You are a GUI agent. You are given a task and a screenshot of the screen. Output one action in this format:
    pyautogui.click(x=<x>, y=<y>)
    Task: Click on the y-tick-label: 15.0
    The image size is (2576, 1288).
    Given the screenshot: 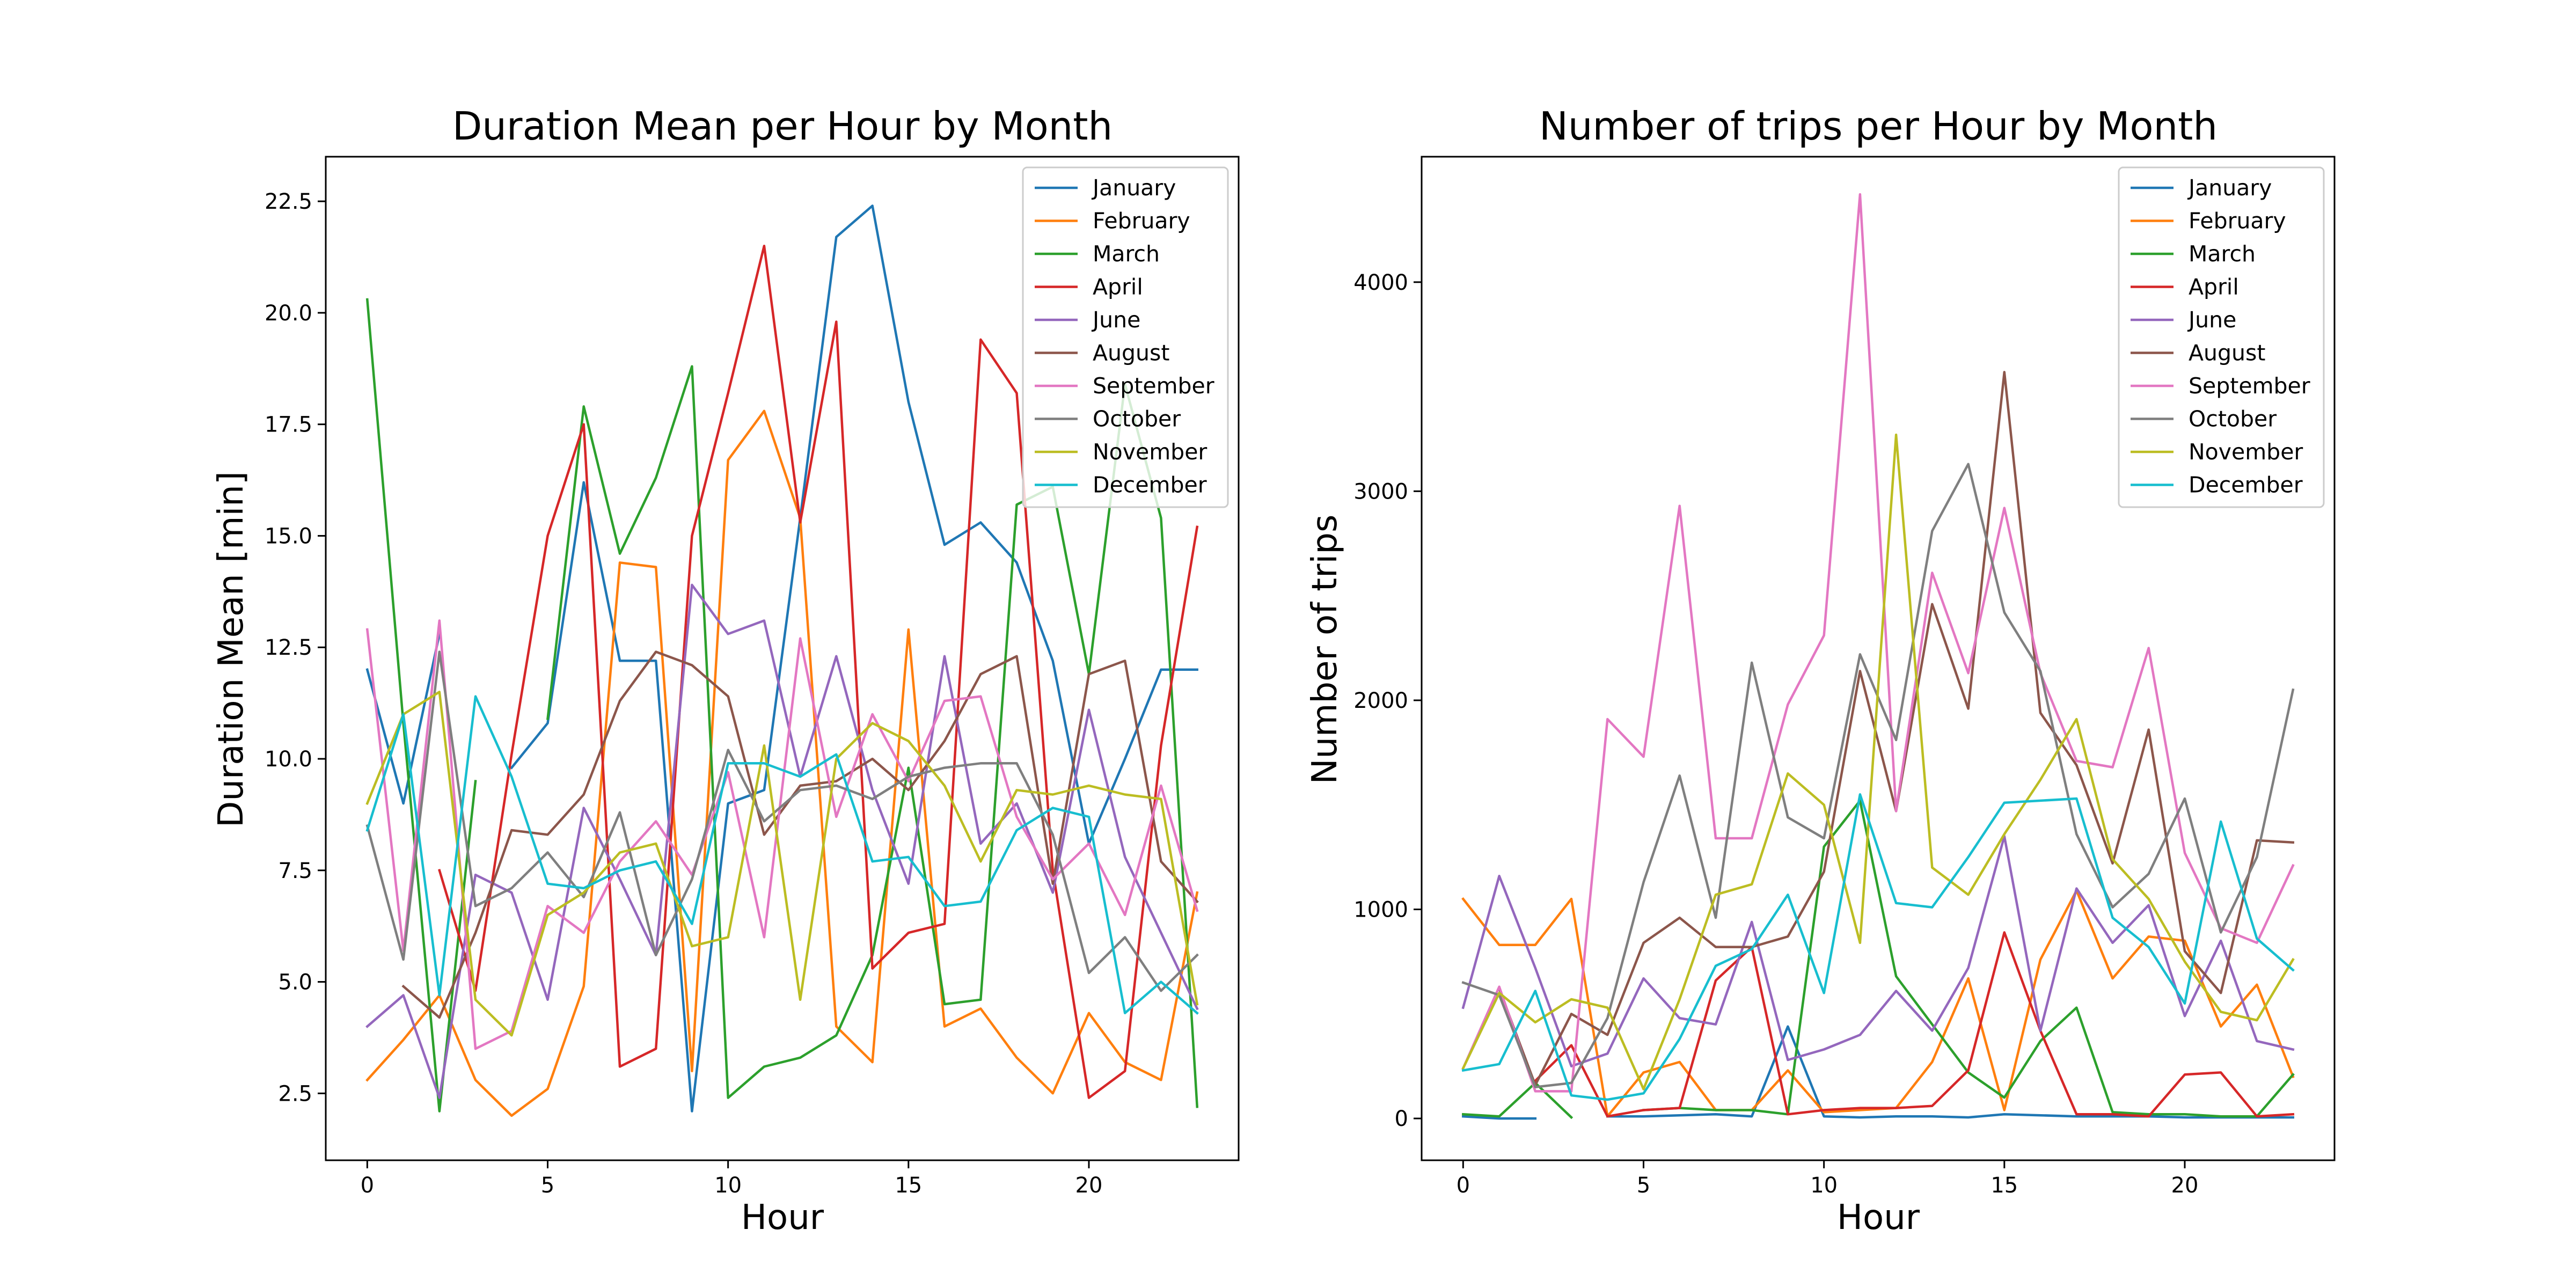 What is the action you would take?
    pyautogui.click(x=288, y=536)
    